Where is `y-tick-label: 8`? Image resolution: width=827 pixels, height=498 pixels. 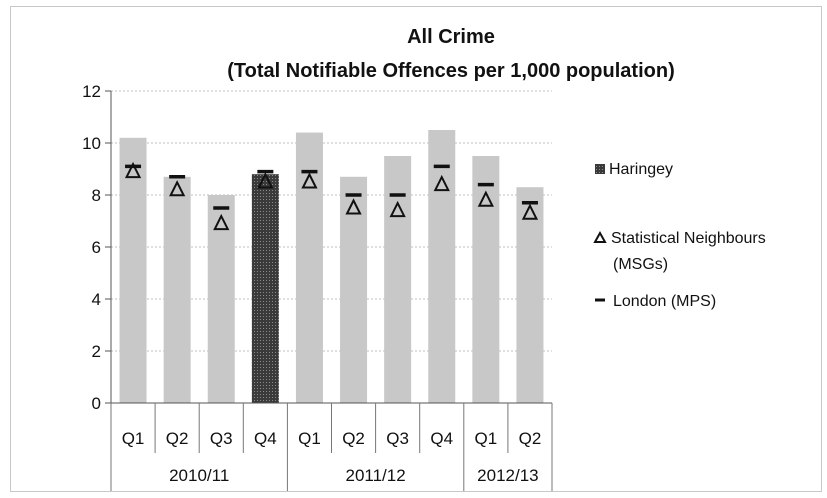
y-tick-label: 8 is located at coordinates (96, 195).